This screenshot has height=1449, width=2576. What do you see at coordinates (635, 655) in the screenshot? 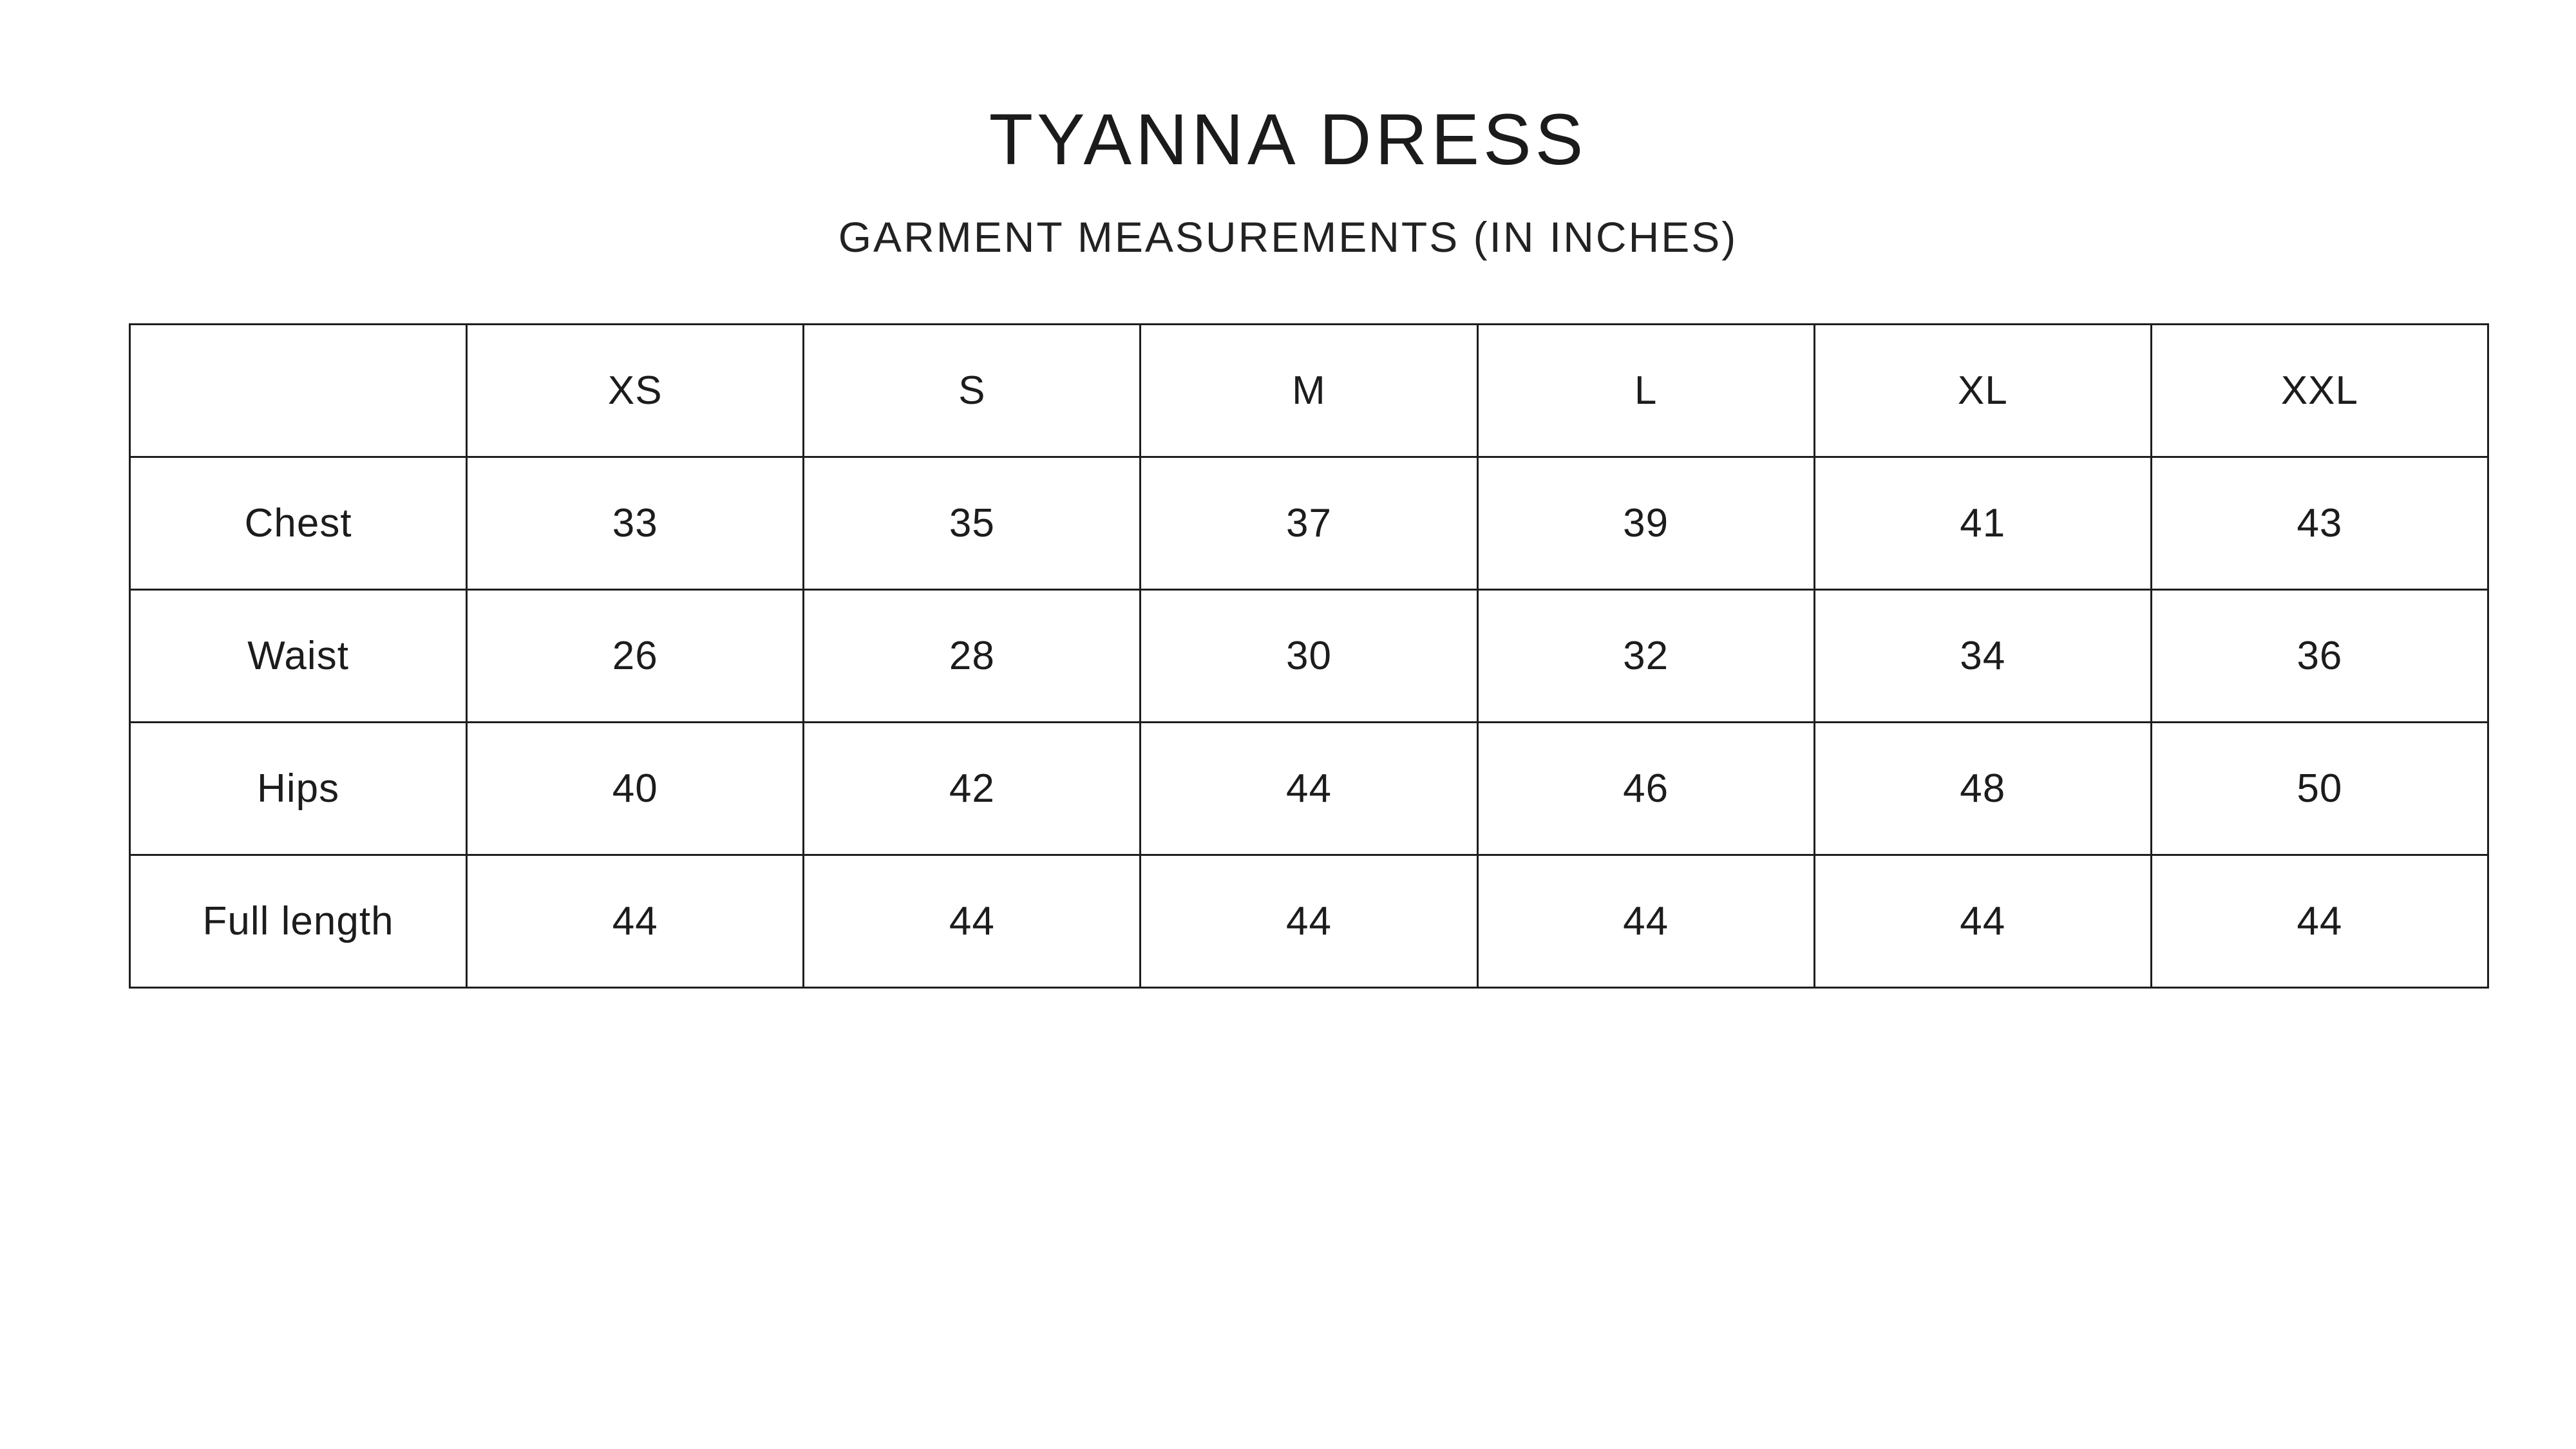
I see `cell-waist-xs: 26` at bounding box center [635, 655].